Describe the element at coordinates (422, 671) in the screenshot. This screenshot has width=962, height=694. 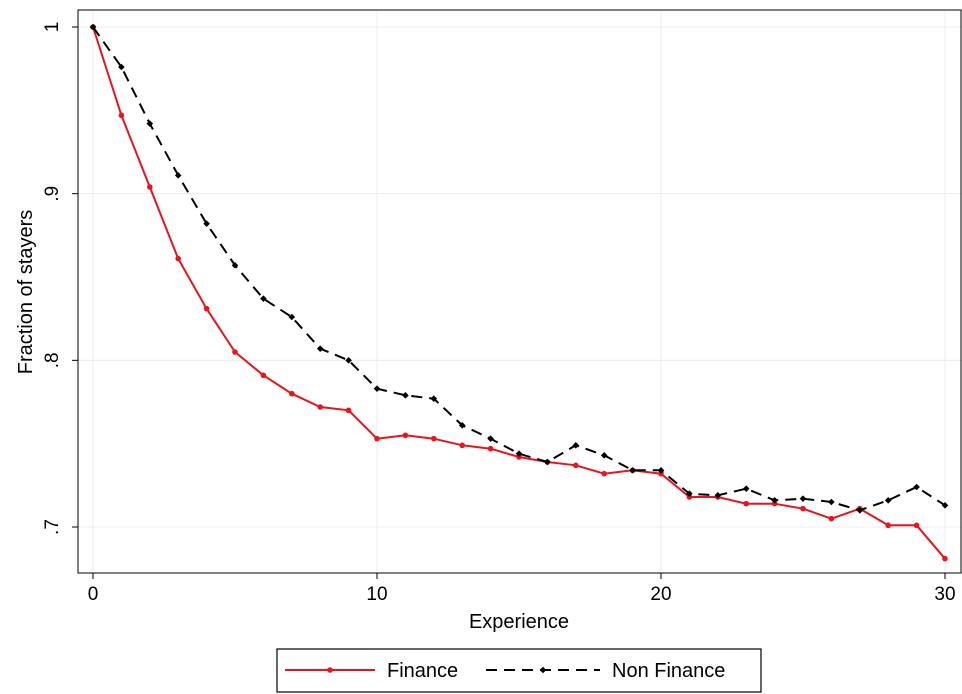
I see `legend-label: Finance` at that location.